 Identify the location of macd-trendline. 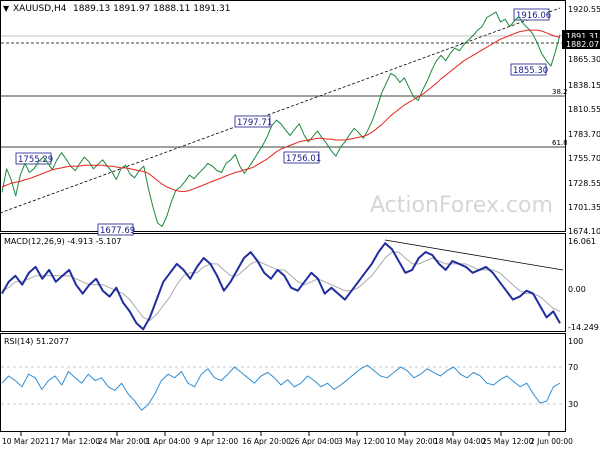
(474, 255).